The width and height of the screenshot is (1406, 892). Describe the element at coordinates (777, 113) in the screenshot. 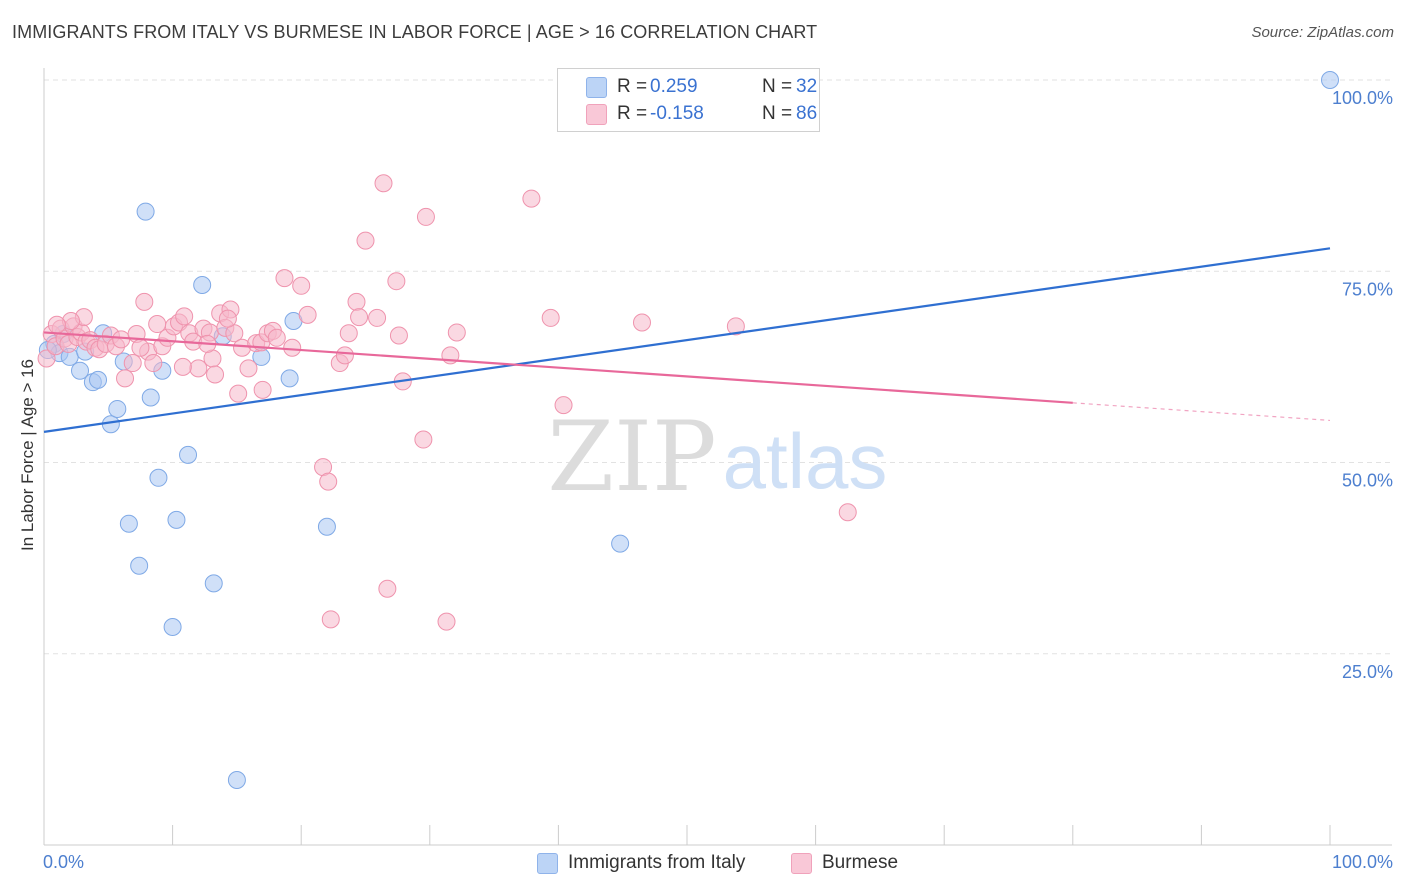

I see `legend-n-label-burmese: N =` at that location.